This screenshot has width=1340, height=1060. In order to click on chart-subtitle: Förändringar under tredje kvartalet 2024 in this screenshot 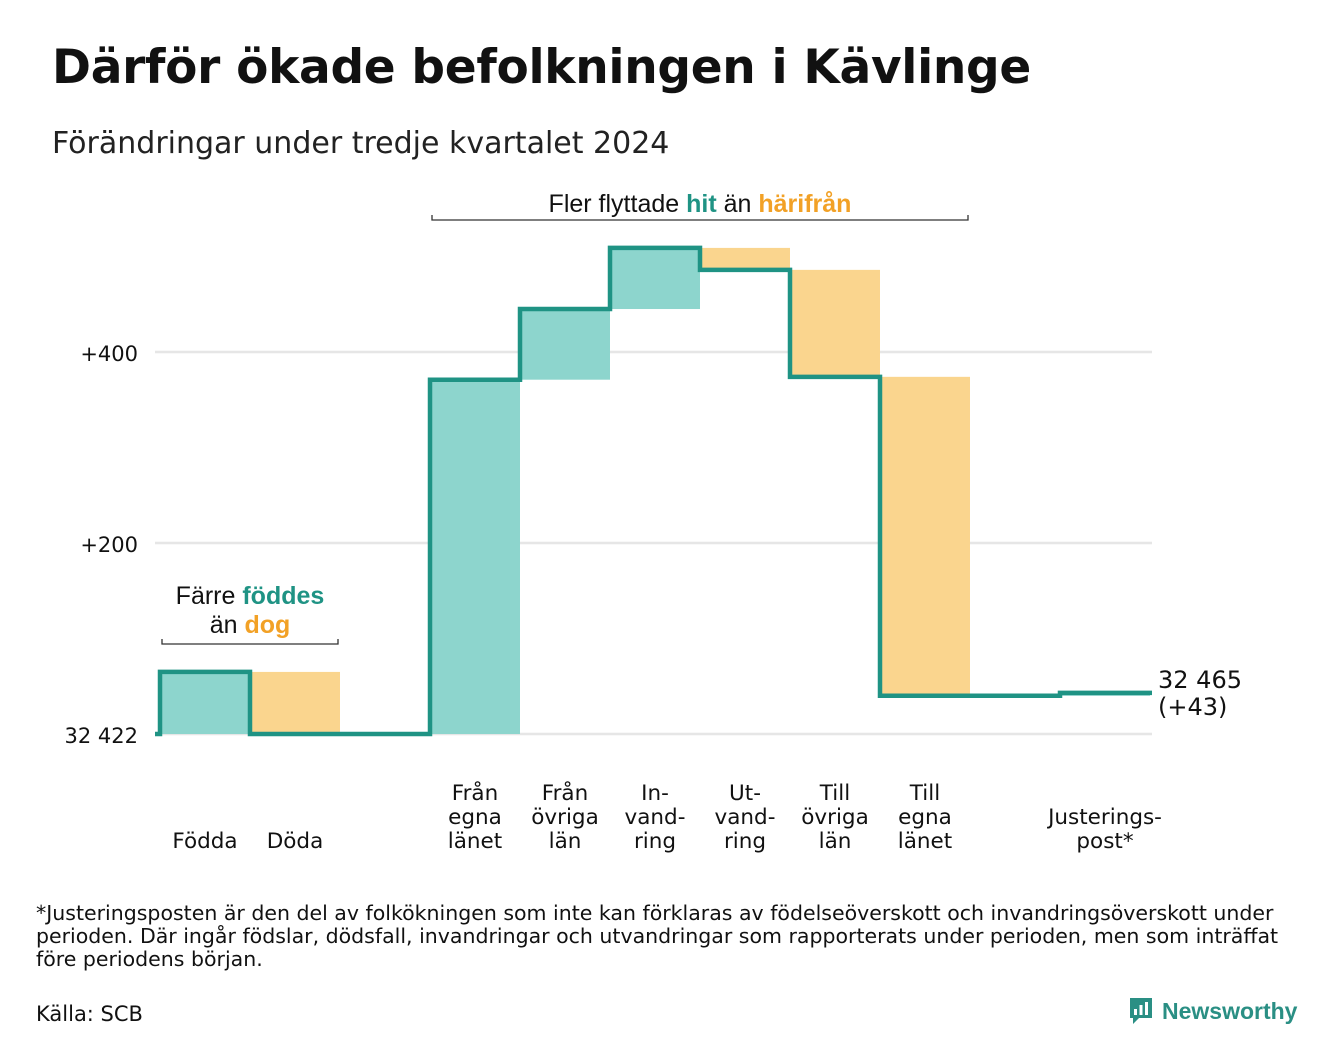, I will do `click(361, 143)`.